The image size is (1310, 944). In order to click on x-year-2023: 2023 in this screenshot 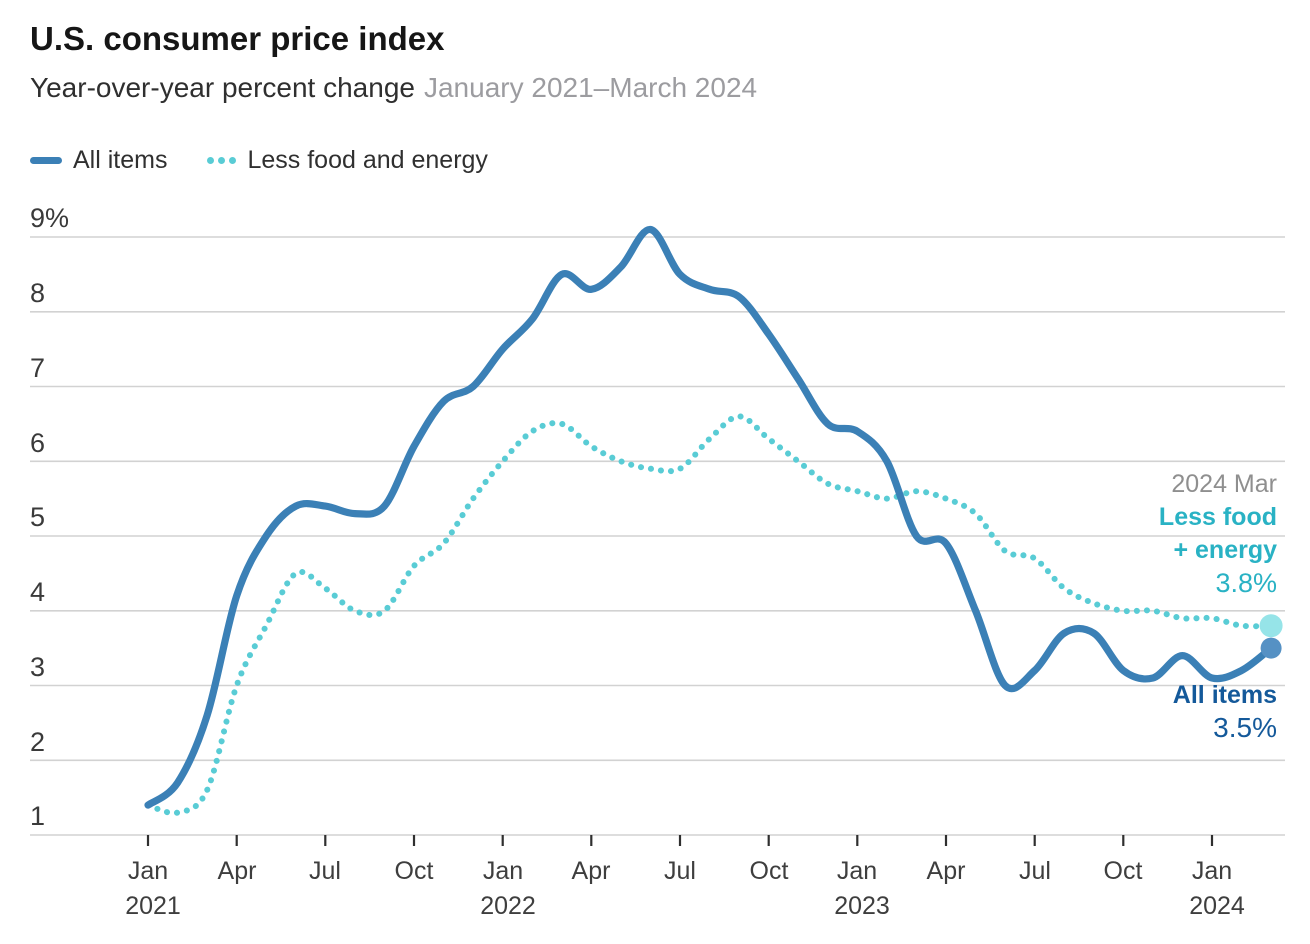, I will do `click(862, 906)`.